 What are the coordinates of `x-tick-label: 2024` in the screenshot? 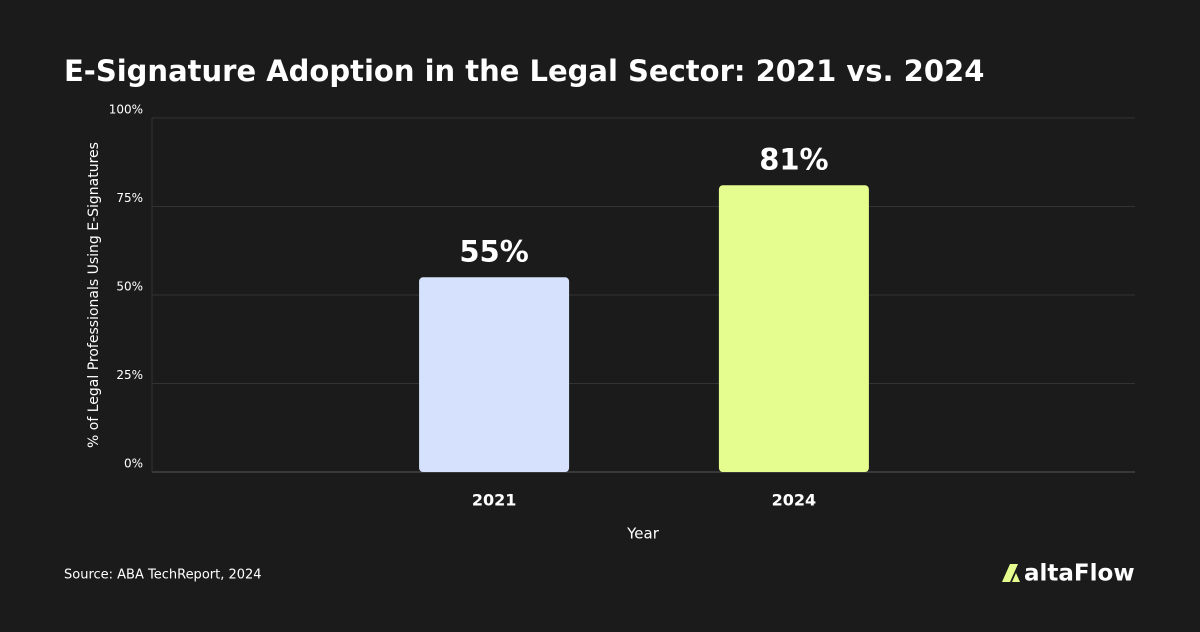 It's located at (794, 500).